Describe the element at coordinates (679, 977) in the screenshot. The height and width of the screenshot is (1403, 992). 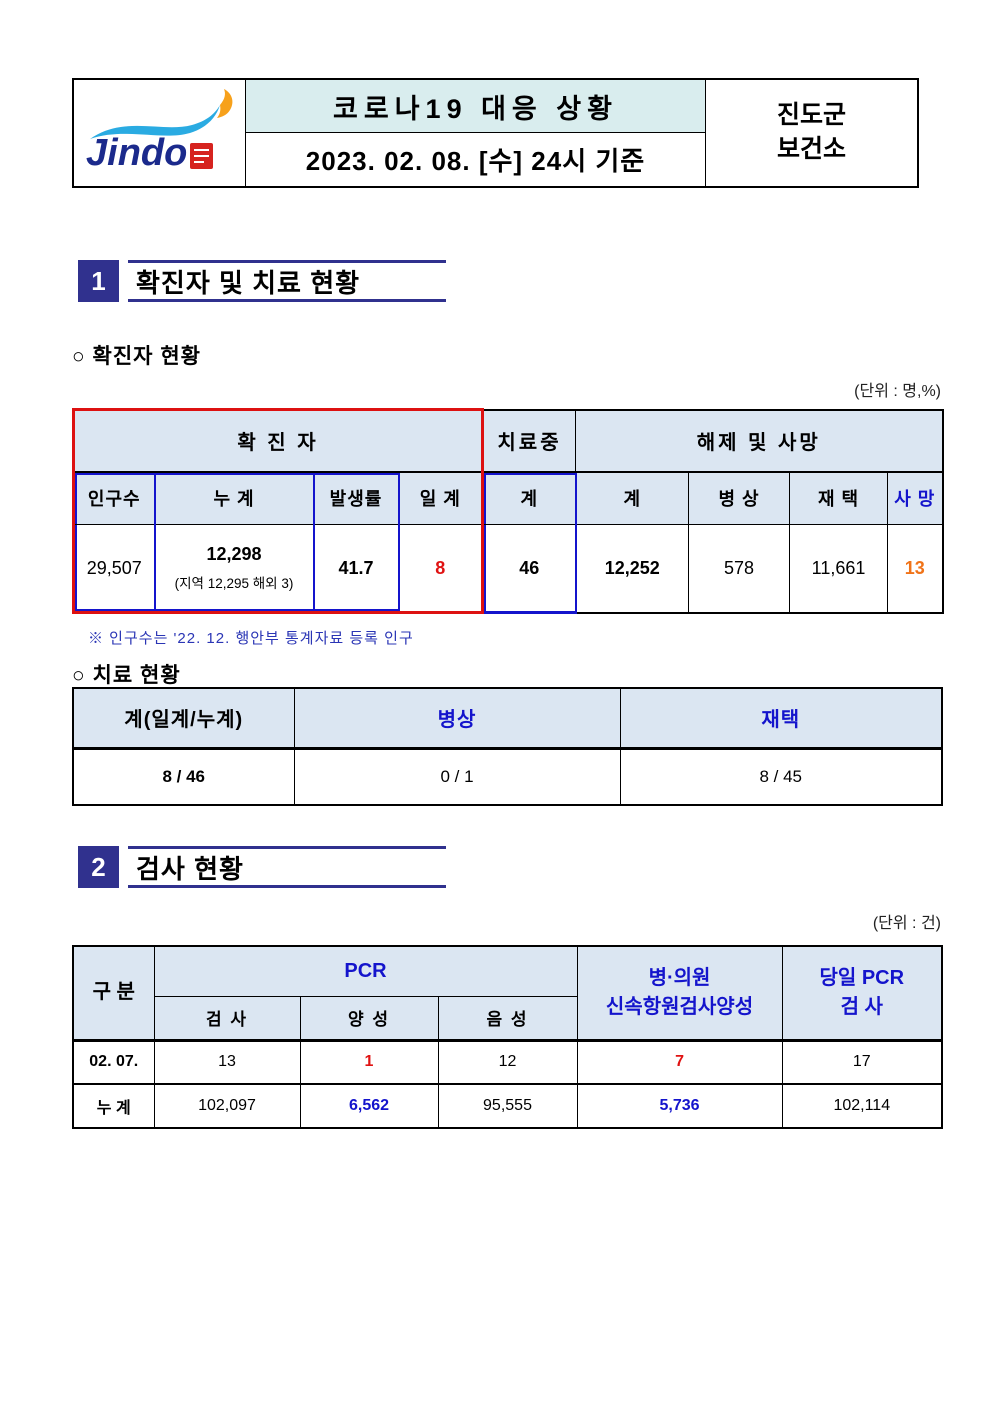
I see `rat-header-line1: 병·의원` at that location.